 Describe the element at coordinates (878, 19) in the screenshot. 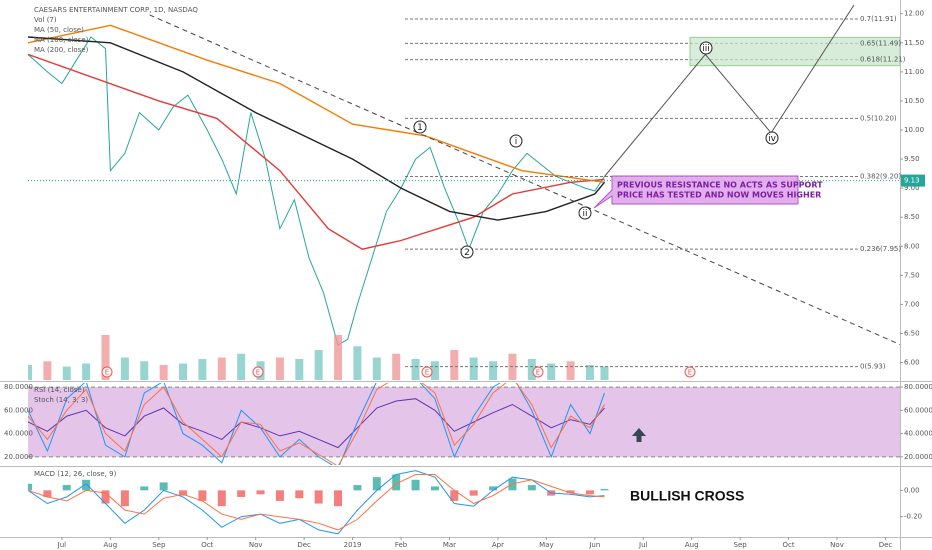

I see `fib-label: 0.7(11.91)` at that location.